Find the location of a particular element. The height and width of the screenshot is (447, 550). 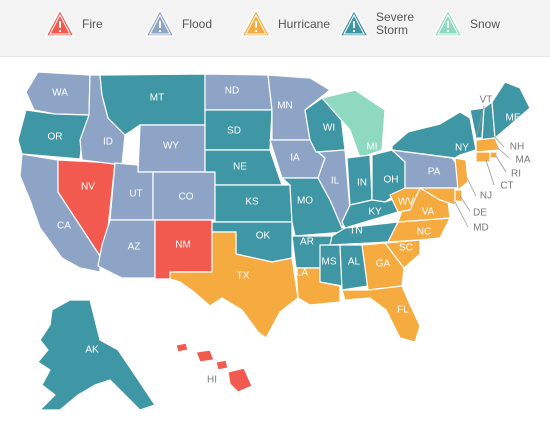

legend: Fire Flood Hurricane Severe Storm Sn is located at coordinates (275, 28).